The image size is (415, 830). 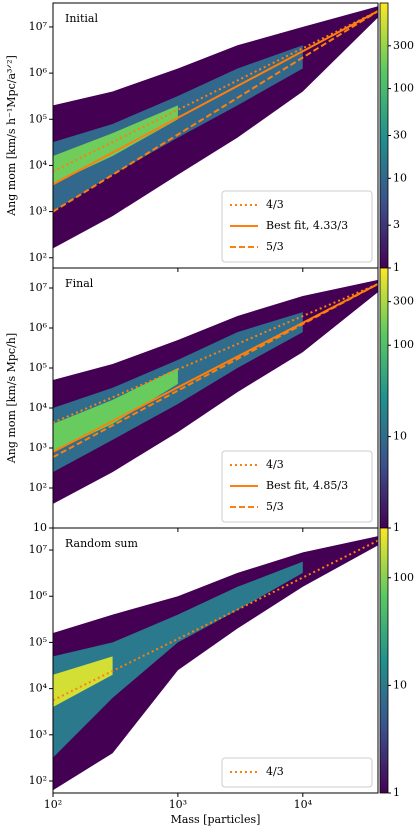 I want to click on fit-line, so click(x=215, y=353).